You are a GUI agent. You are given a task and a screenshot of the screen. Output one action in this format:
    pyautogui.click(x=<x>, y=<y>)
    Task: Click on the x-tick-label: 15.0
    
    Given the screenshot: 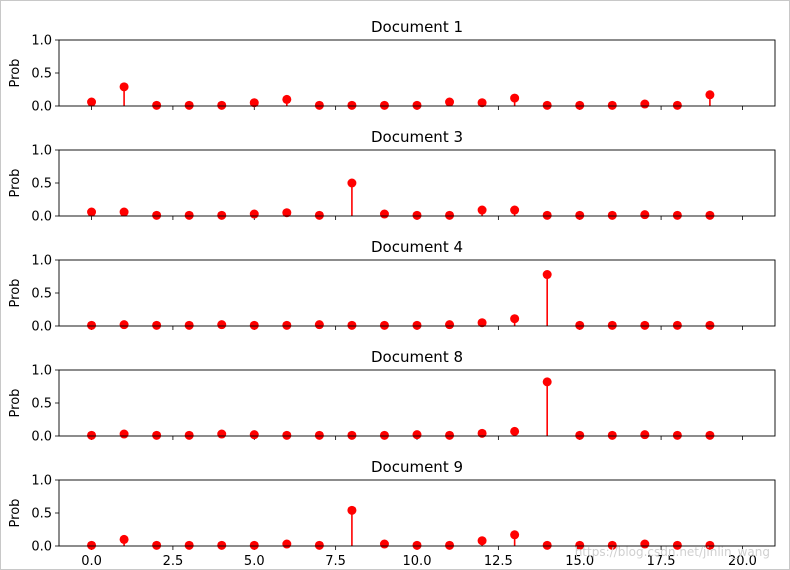 What is the action you would take?
    pyautogui.click(x=579, y=561)
    